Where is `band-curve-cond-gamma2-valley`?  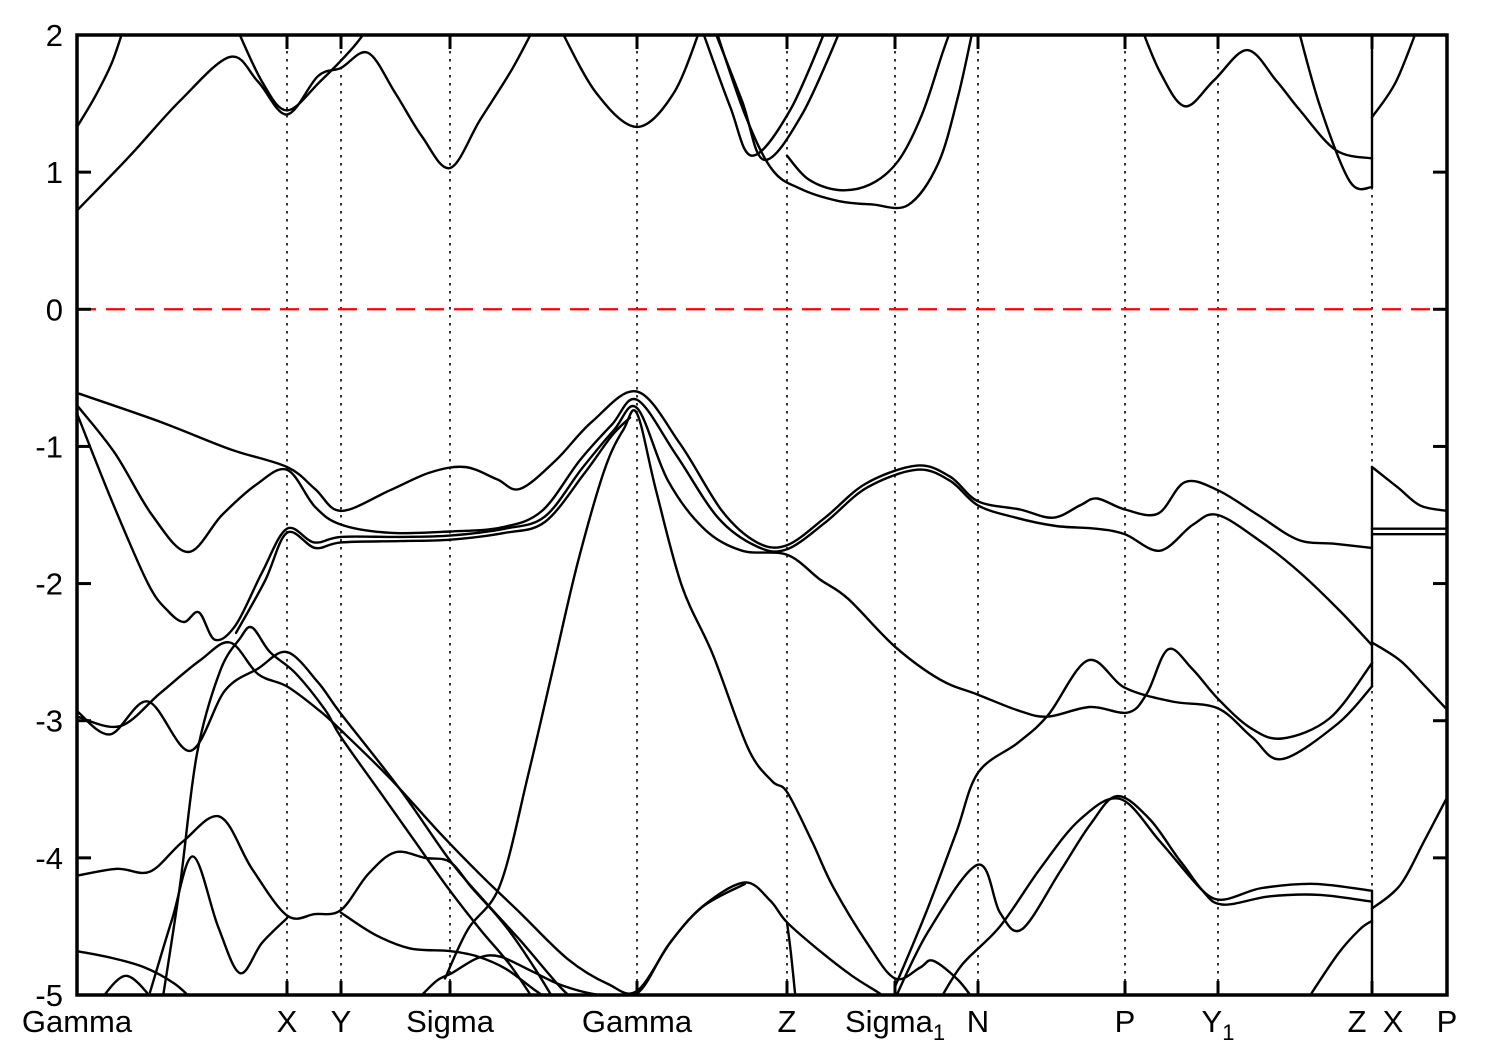 band-curve-cond-gamma2-valley is located at coordinates (631, 82).